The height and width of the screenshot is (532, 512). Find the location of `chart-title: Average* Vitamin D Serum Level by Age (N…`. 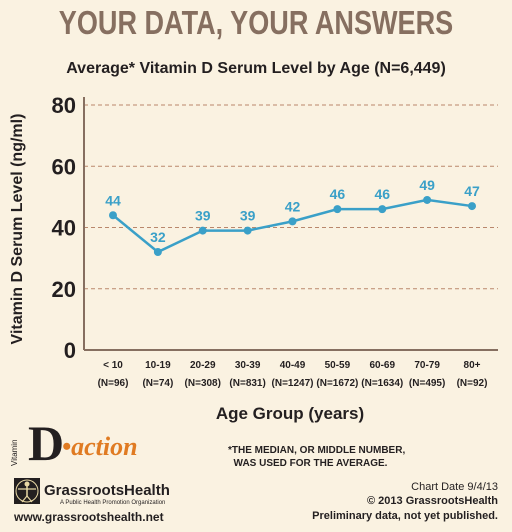

chart-title: Average* Vitamin D Serum Level by Age (N… is located at coordinates (256, 68).